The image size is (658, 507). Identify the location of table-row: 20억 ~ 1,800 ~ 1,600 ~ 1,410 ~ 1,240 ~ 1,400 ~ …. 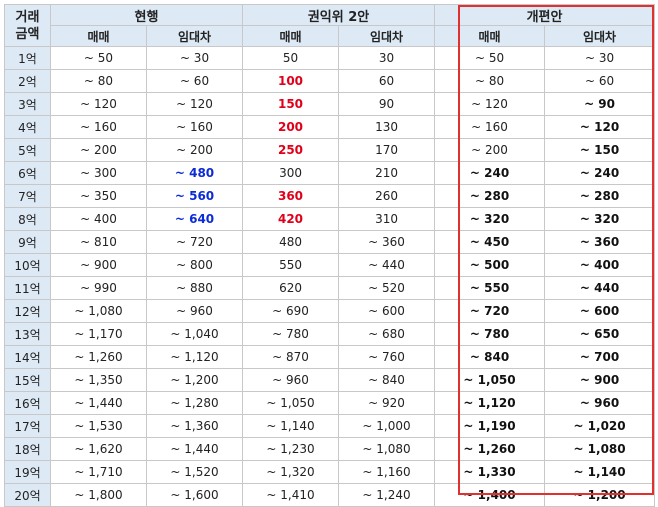
(330, 495).